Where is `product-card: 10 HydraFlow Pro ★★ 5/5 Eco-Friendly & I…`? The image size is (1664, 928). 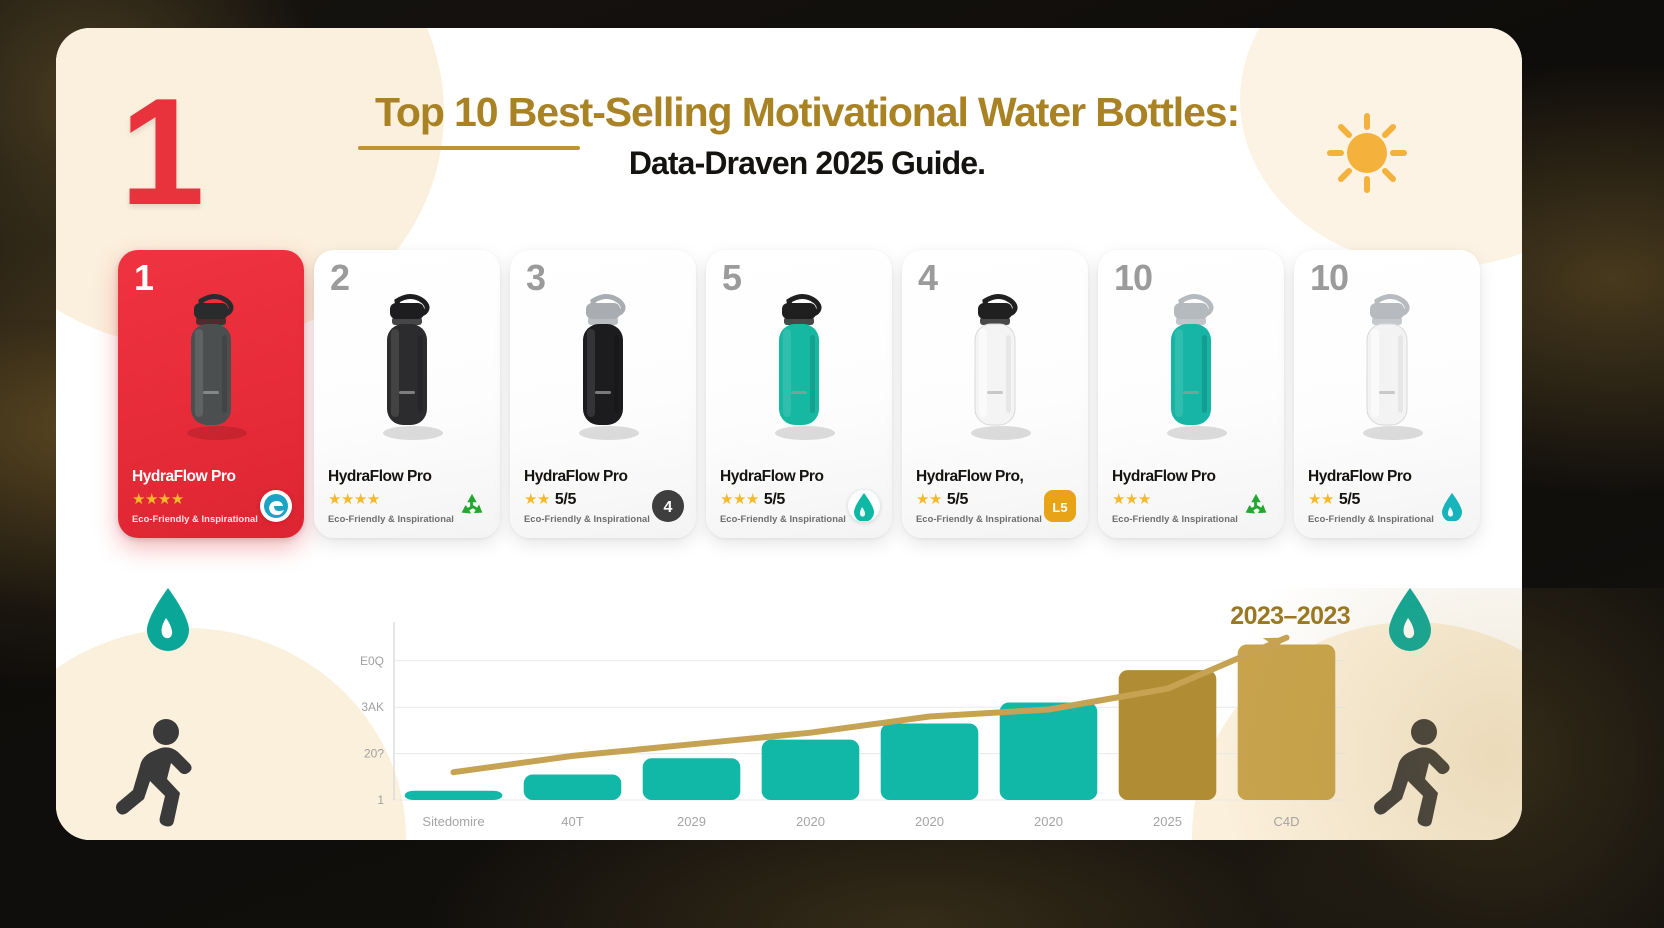
product-card: 10 HydraFlow Pro ★★ 5/5 Eco-Friendly & I… is located at coordinates (1387, 394).